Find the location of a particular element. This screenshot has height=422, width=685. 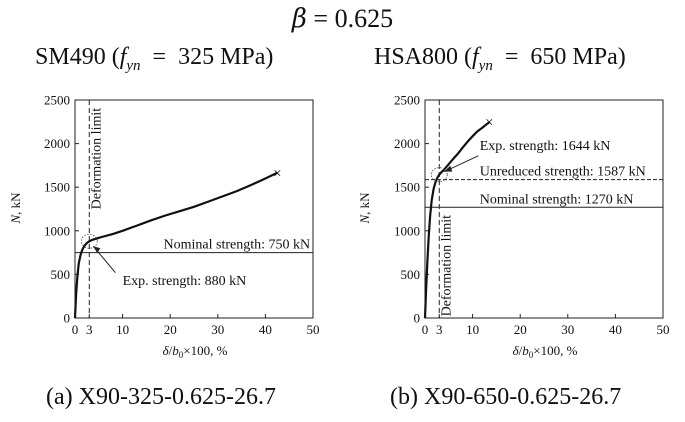

unreduced-strength-label: Unreduced strength: 1587 kN is located at coordinates (563, 172).